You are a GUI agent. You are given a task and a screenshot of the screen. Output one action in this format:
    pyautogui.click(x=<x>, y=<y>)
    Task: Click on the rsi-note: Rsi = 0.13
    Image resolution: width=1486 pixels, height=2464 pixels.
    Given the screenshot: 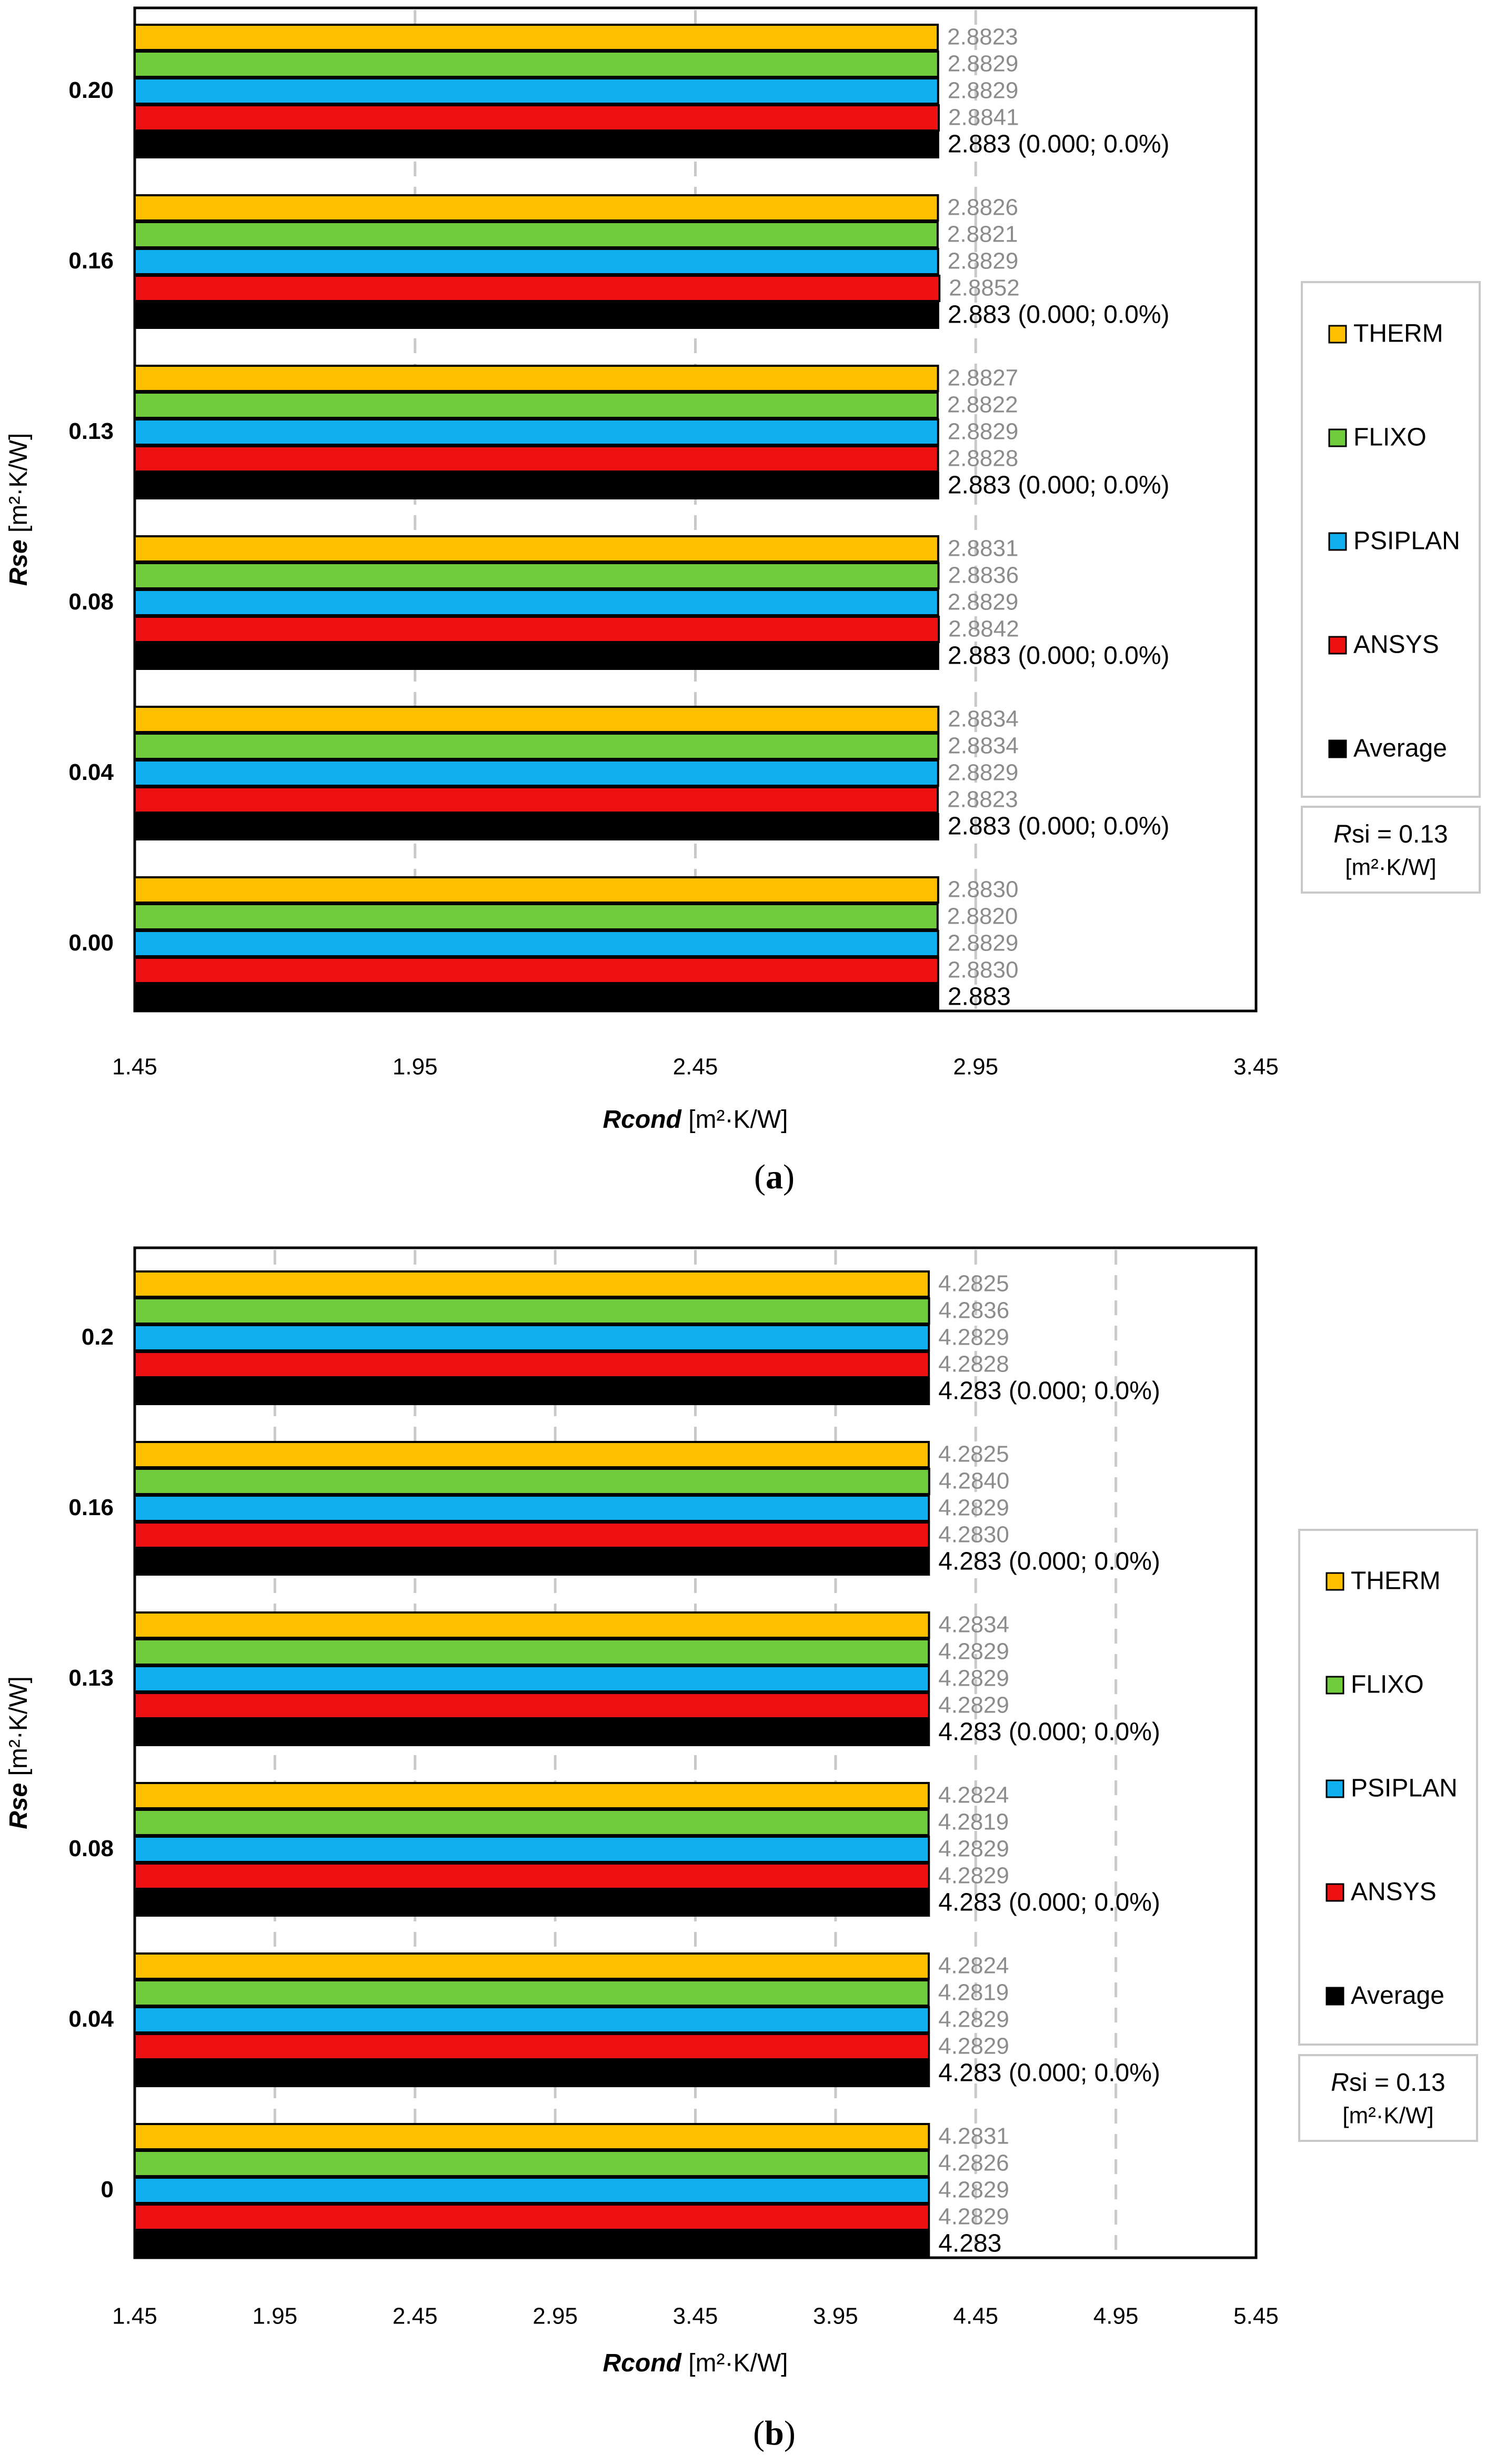 What is the action you would take?
    pyautogui.click(x=1391, y=834)
    